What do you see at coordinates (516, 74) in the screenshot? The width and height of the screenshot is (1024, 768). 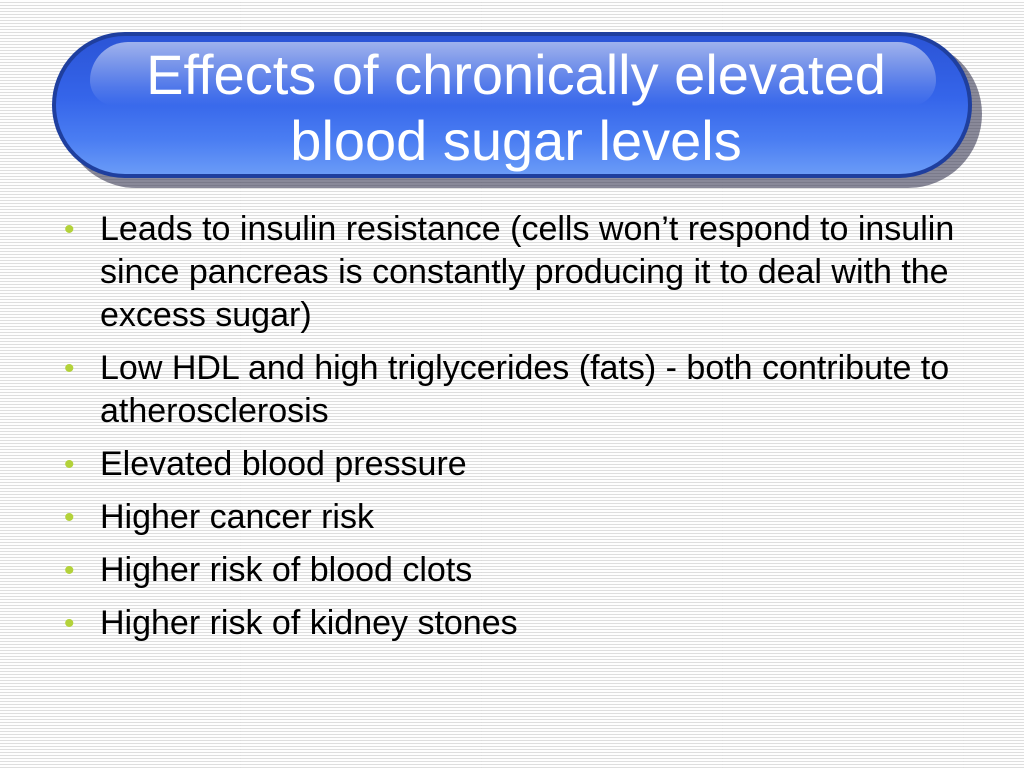 I see `slide-title-line-1: Effects of chronically elevated` at bounding box center [516, 74].